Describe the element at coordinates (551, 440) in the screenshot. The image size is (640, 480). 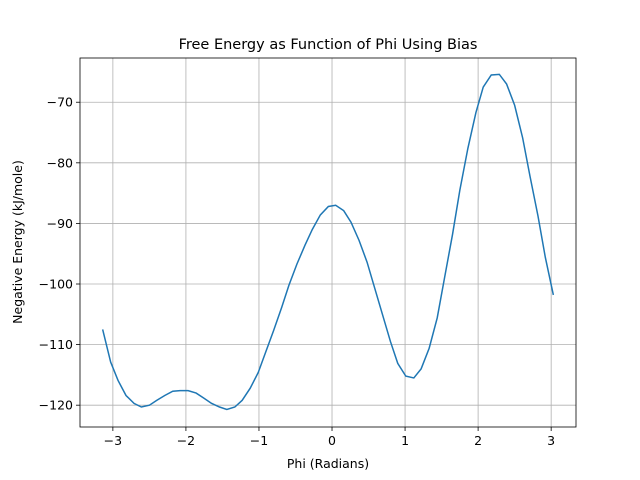
I see `x-tick-label: 3` at that location.